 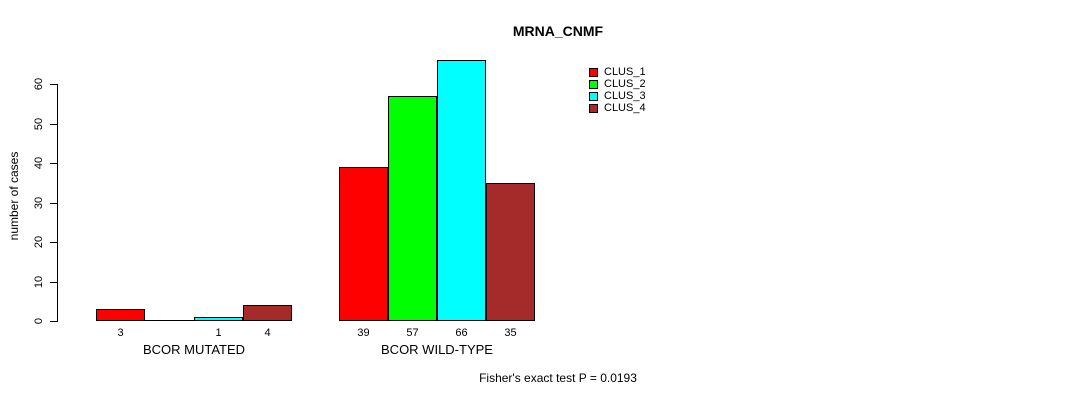 I want to click on legend-item: CLUS_3, so click(x=617, y=96).